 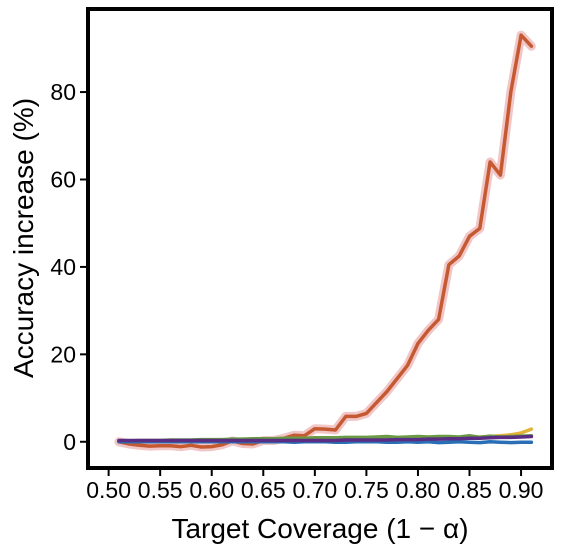 What do you see at coordinates (63, 354) in the screenshot?
I see `y-tick-label: 20` at bounding box center [63, 354].